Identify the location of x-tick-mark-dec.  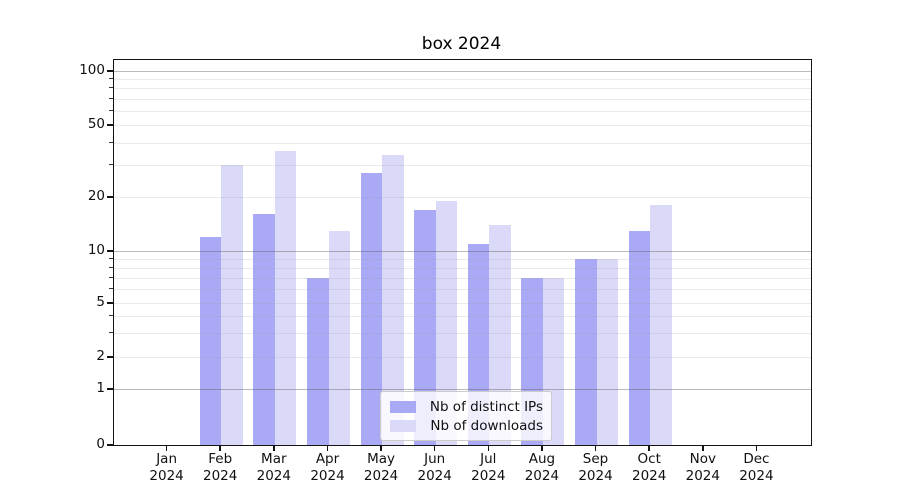
(756, 448).